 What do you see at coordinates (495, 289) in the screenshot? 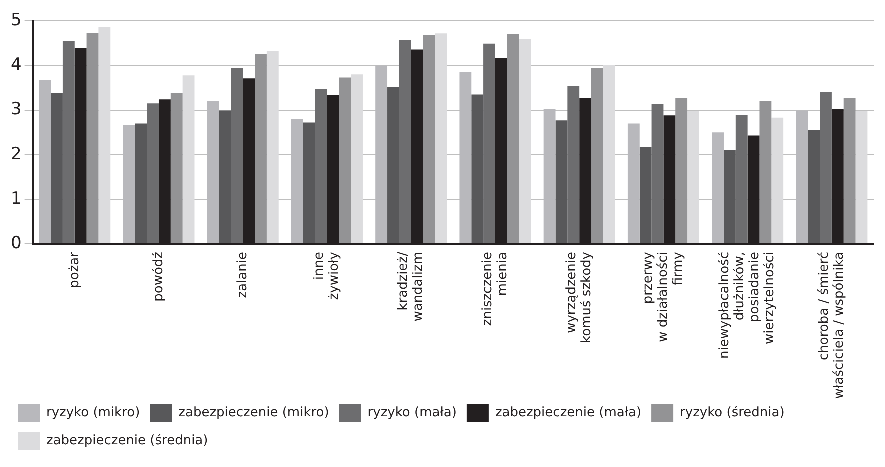
I see `x-tick-label: zniszczenie mienia` at bounding box center [495, 289].